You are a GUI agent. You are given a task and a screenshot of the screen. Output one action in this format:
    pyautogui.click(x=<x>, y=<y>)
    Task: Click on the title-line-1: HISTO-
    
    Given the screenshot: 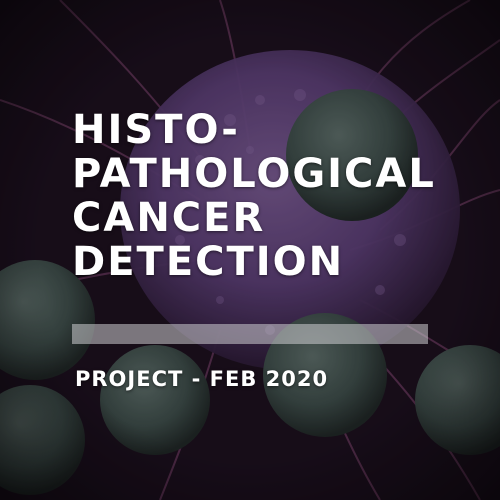 What is the action you would take?
    pyautogui.click(x=156, y=130)
    